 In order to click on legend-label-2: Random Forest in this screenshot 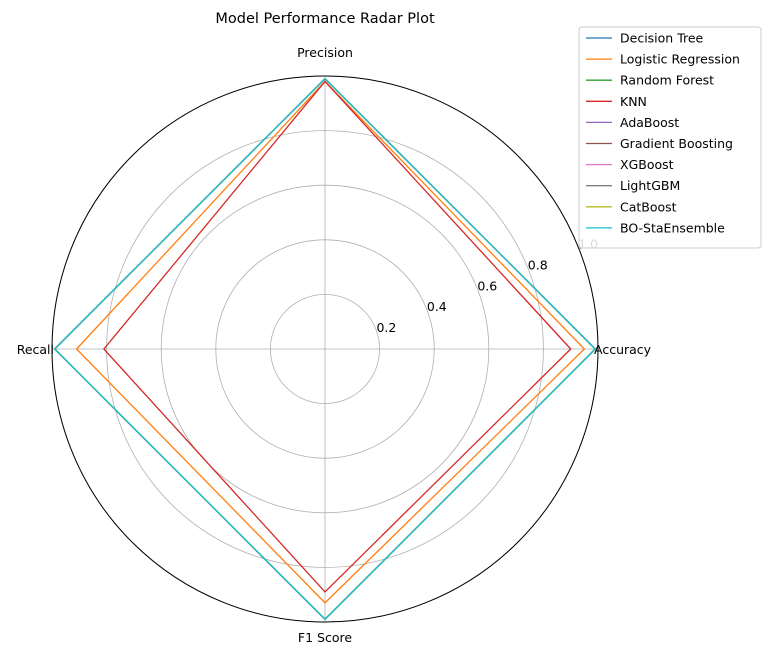, I will do `click(667, 80)`.